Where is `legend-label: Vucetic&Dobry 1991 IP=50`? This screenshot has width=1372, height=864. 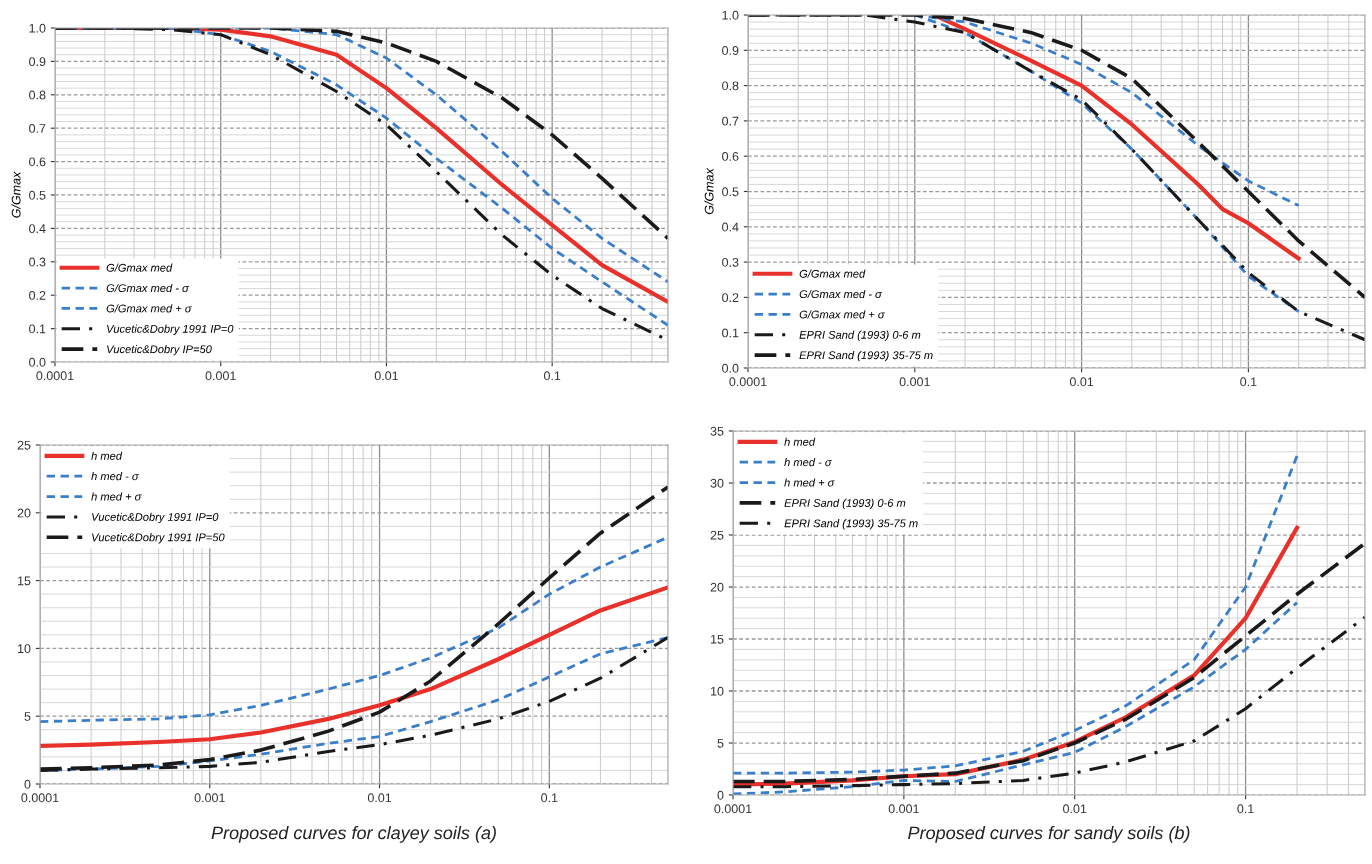 legend-label: Vucetic&Dobry 1991 IP=50 is located at coordinates (158, 538).